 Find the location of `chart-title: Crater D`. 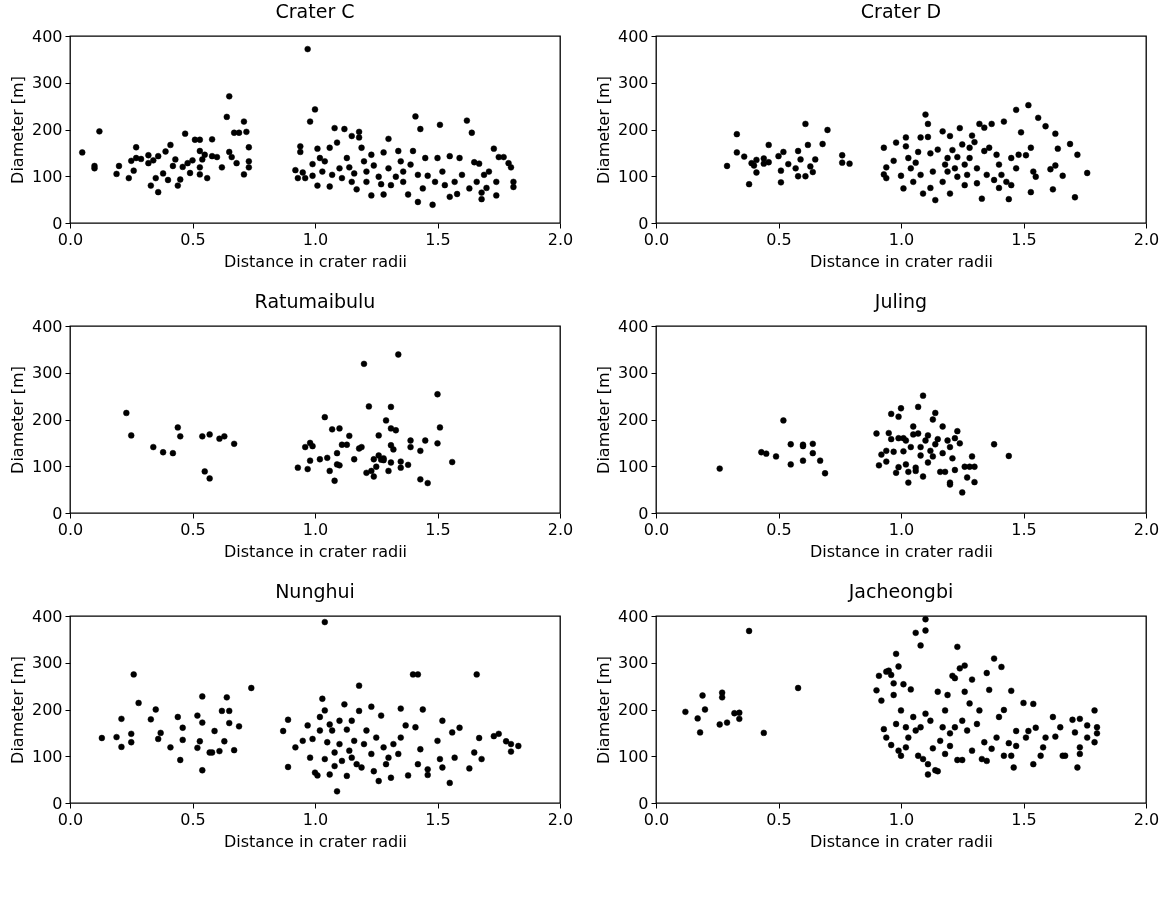

chart-title: Crater D is located at coordinates (901, 11).